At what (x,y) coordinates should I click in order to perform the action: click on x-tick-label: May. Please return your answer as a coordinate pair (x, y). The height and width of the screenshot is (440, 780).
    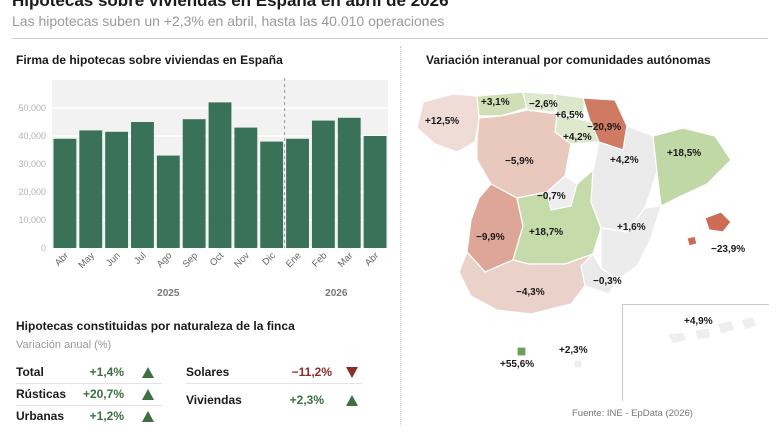
    Looking at the image, I should click on (86, 260).